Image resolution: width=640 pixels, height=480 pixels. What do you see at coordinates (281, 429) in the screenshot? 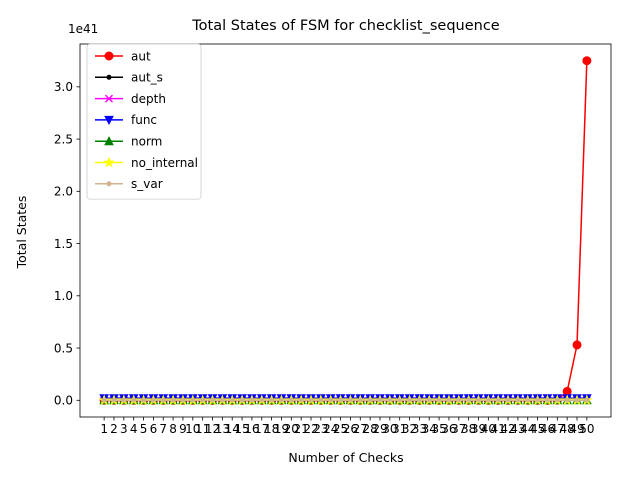
I see `x-tick-label: 19` at bounding box center [281, 429].